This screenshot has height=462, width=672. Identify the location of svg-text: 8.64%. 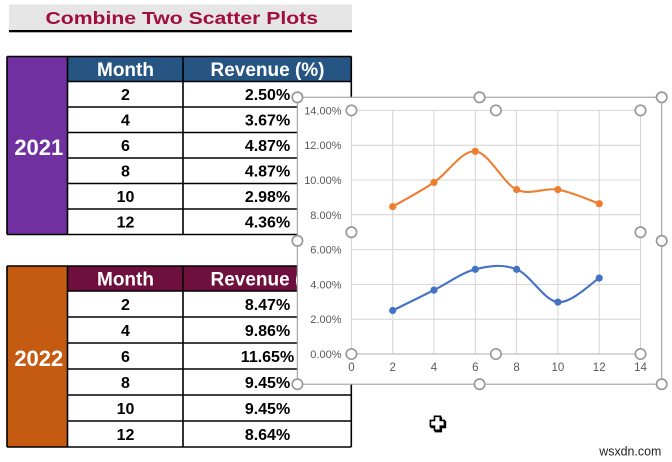
(267, 435).